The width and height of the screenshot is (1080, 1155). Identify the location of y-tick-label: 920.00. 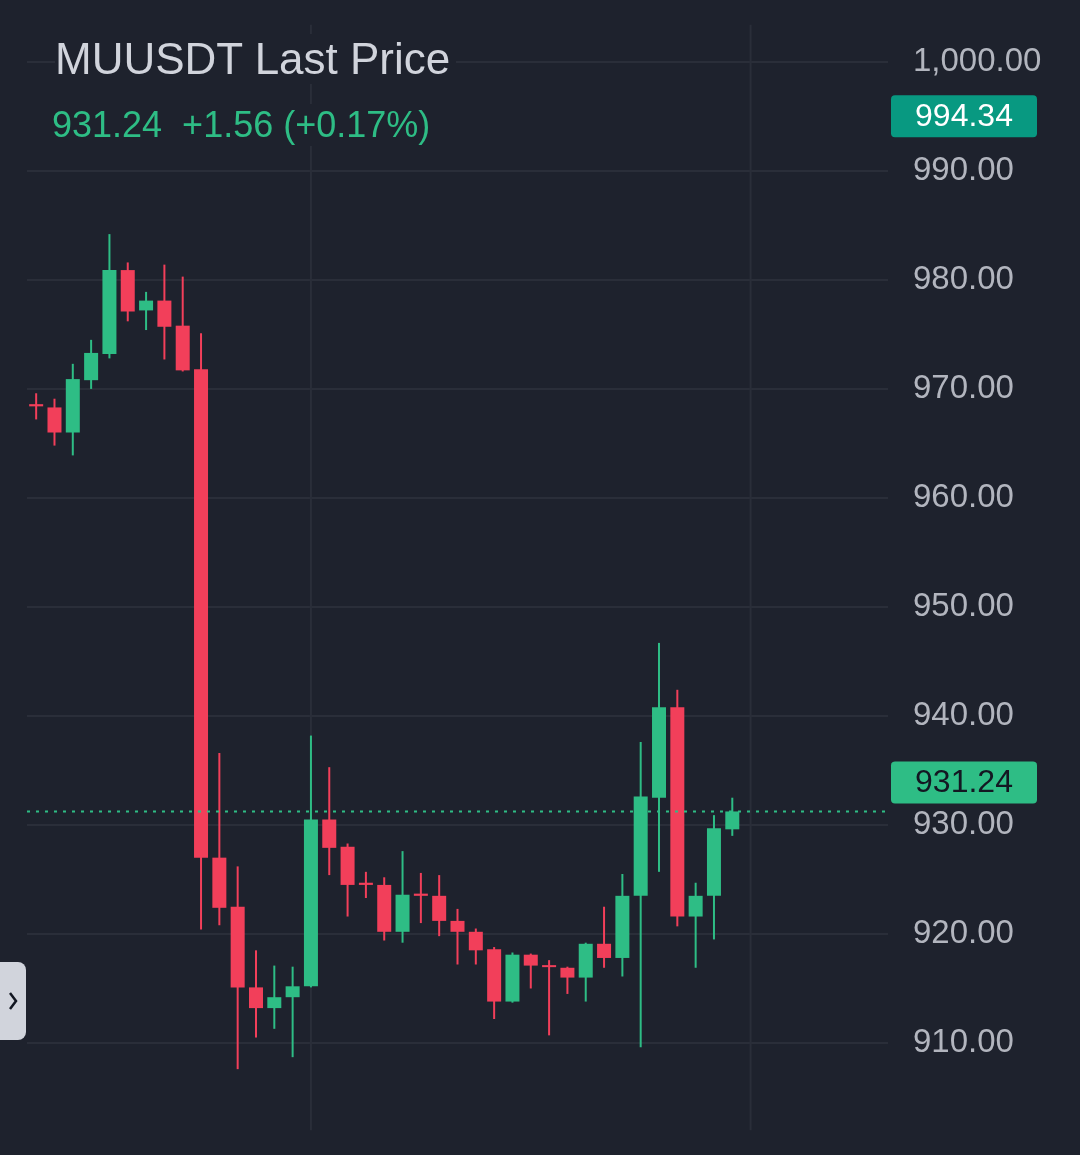
(963, 932).